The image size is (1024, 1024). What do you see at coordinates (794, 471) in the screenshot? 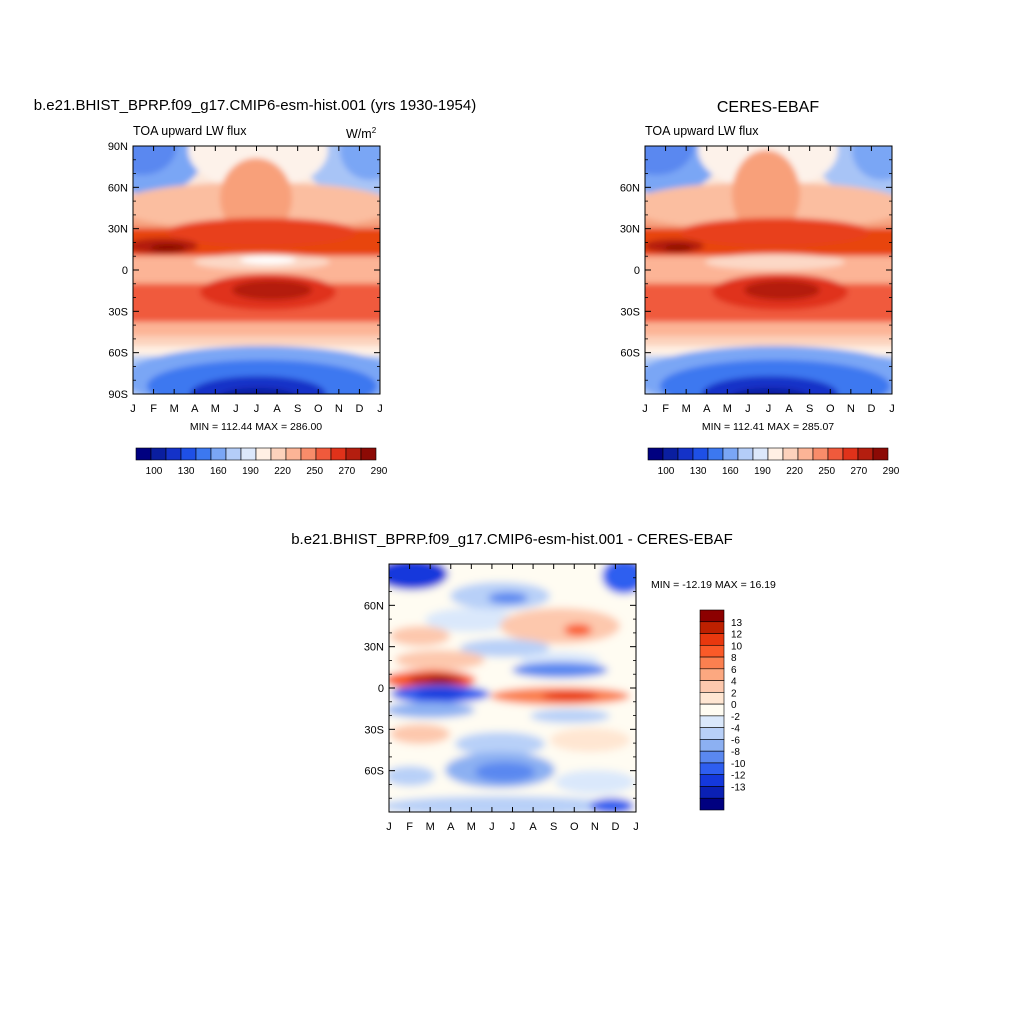
I see `colorbar-label: 220` at bounding box center [794, 471].